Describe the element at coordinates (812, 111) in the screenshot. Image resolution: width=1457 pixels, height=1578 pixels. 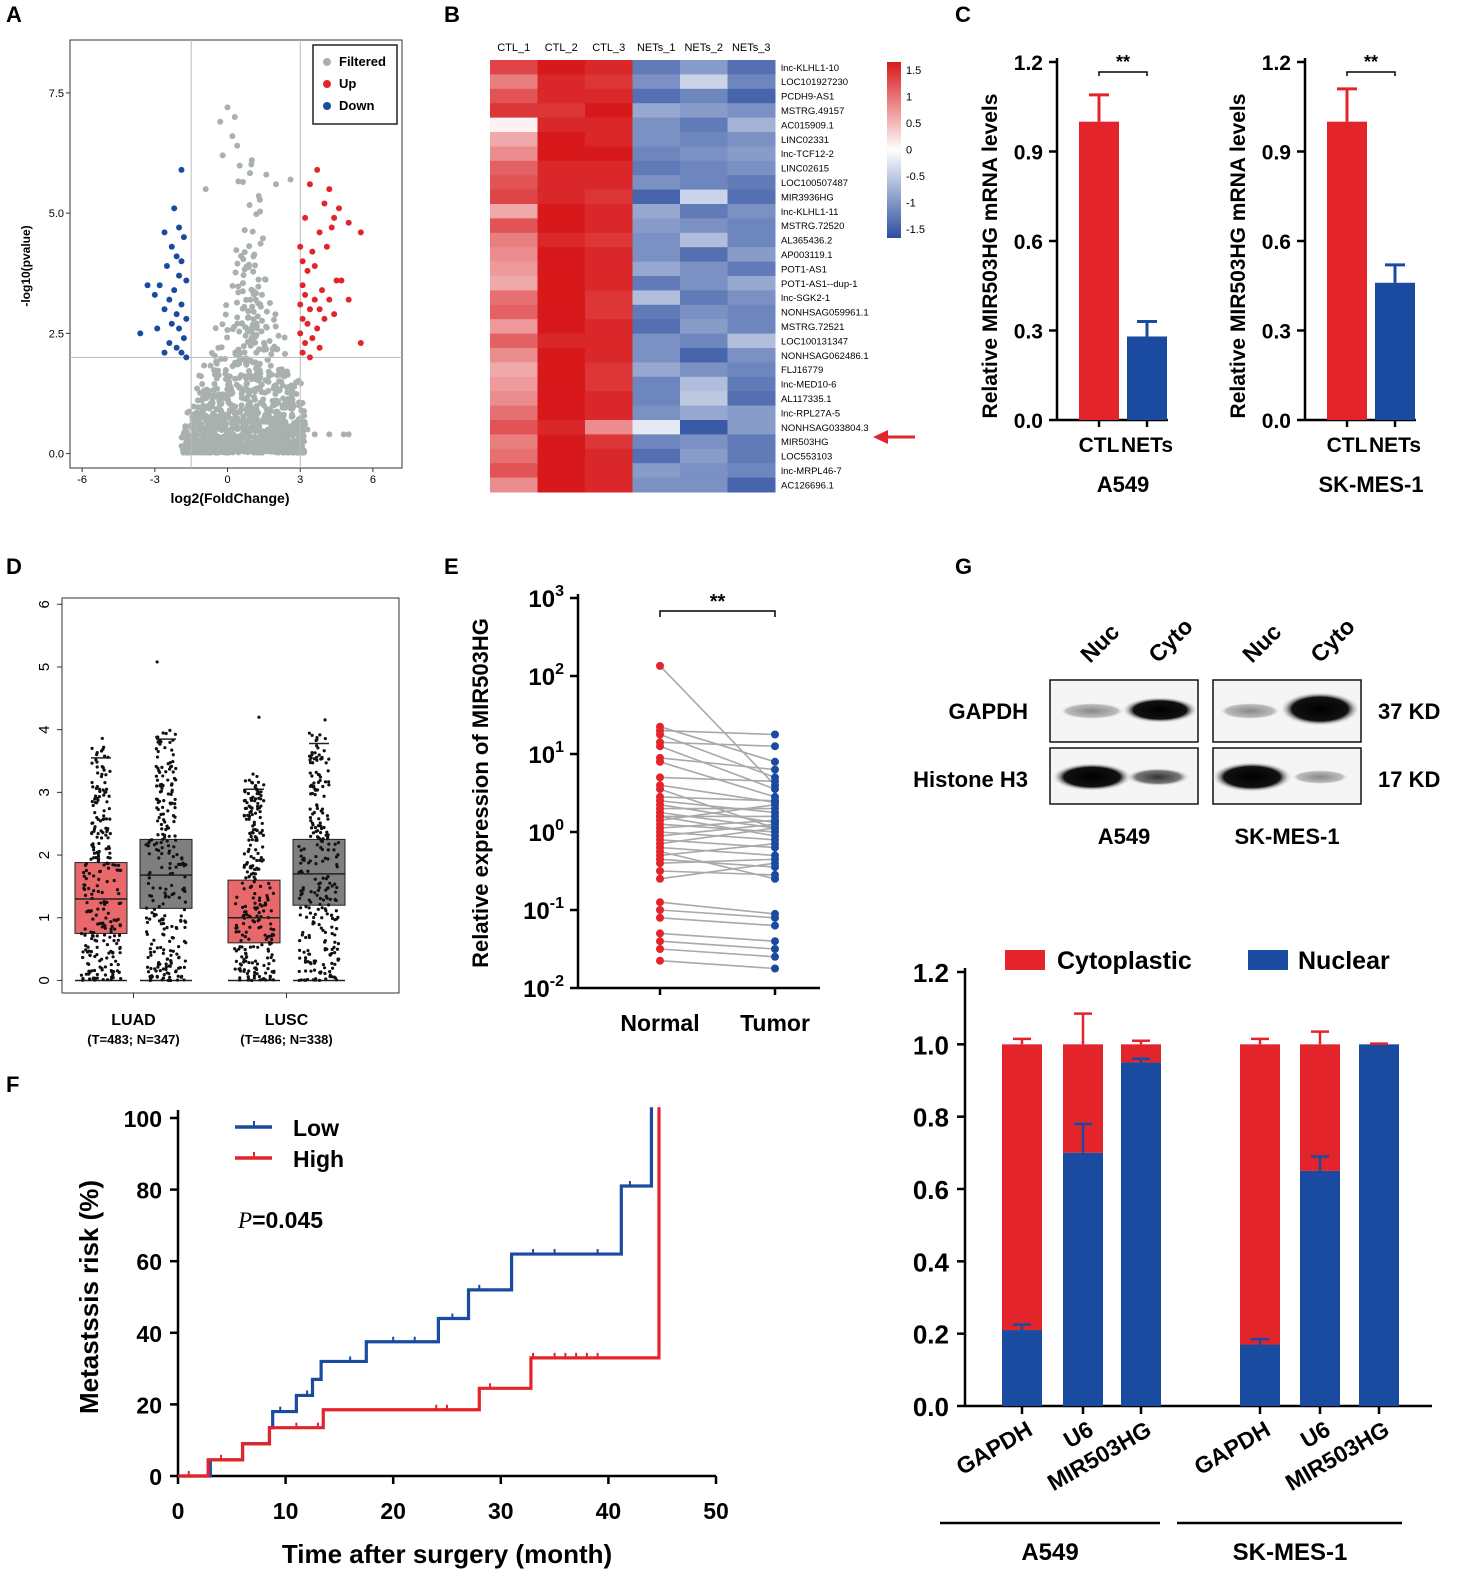
I see `heatmap-row-label: MSTRG.49157` at that location.